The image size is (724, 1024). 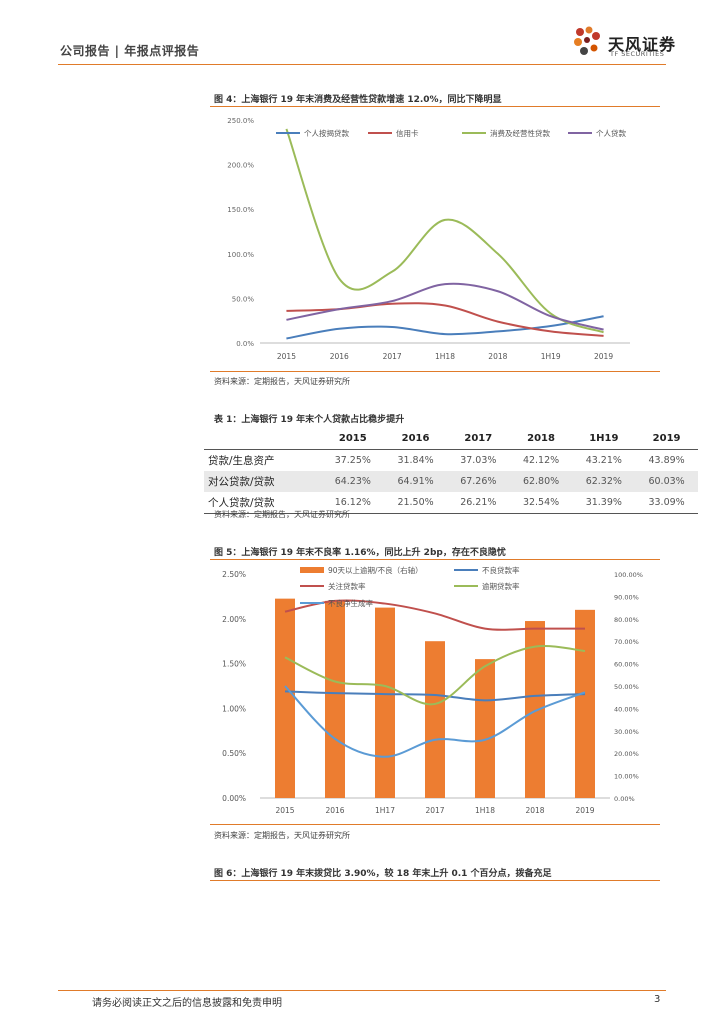 I want to click on y-left-tick-label: 0.50%, so click(x=234, y=753).